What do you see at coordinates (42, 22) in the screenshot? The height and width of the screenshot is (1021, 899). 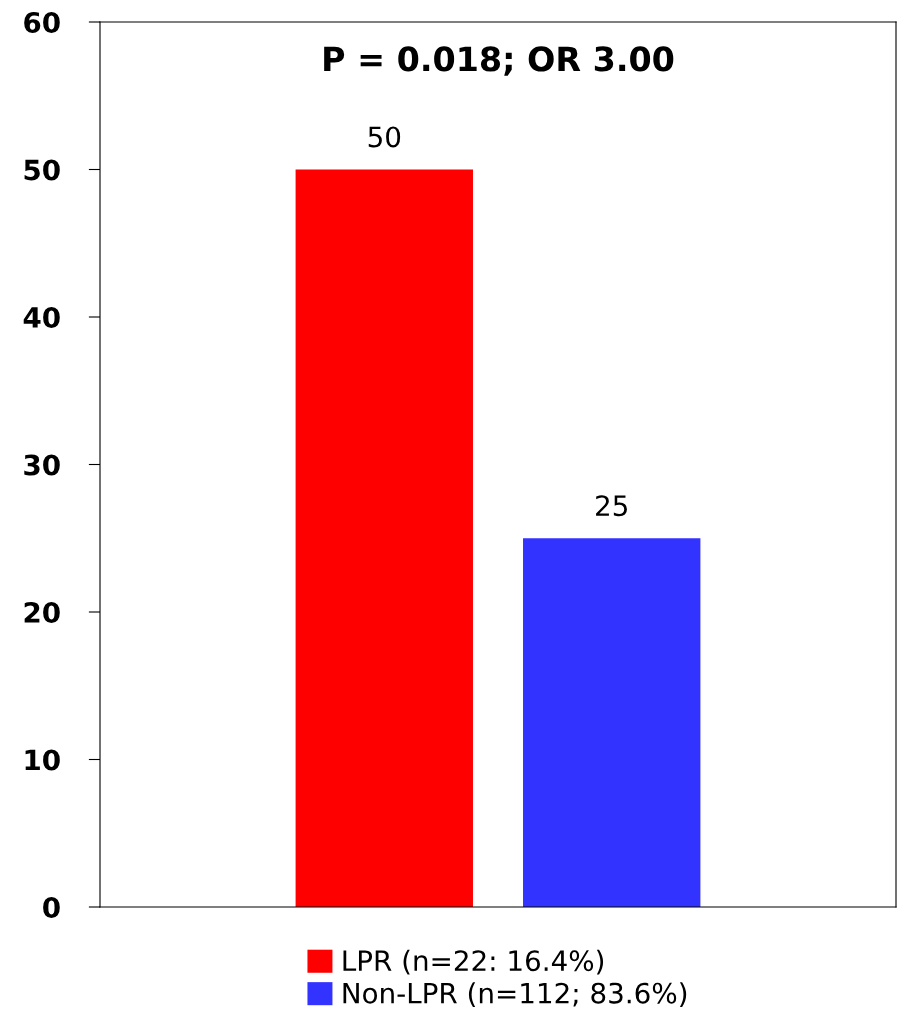 I see `y-tick-label: 60` at bounding box center [42, 22].